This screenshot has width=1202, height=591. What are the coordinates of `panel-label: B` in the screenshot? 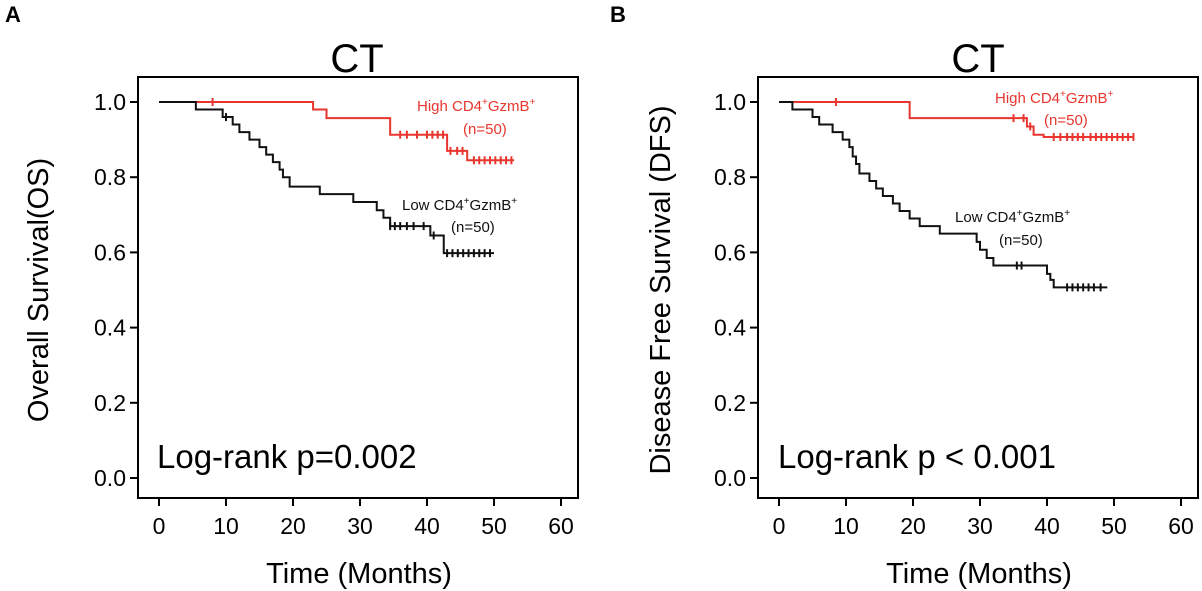 It's located at (618, 14).